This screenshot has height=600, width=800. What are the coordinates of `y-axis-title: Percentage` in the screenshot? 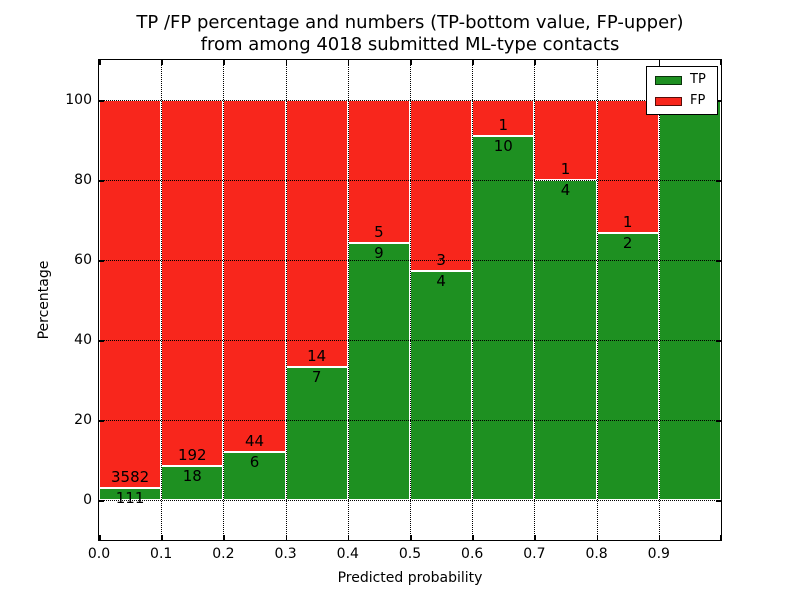 It's located at (44, 300).